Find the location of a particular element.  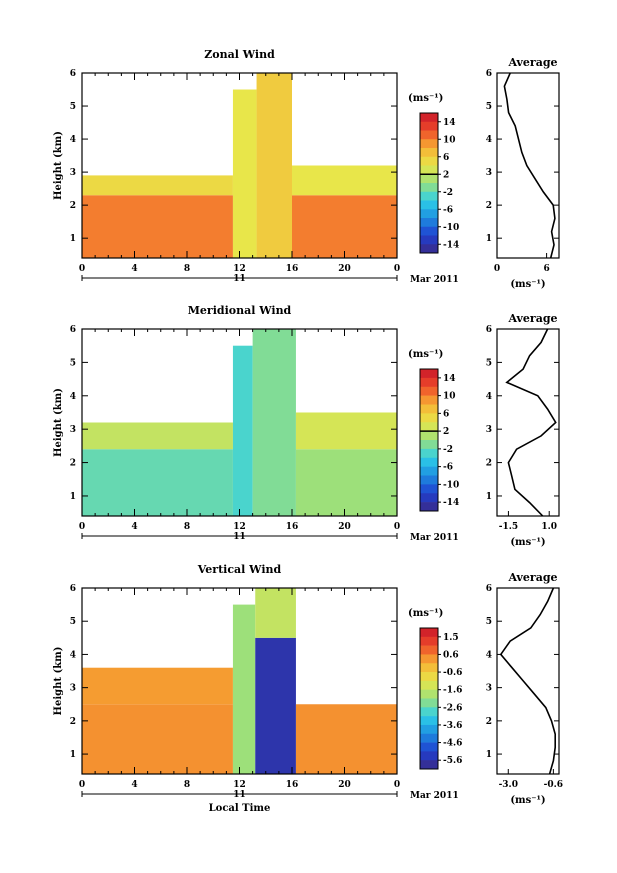

panel-title: Meridional Wind is located at coordinates (240, 310).